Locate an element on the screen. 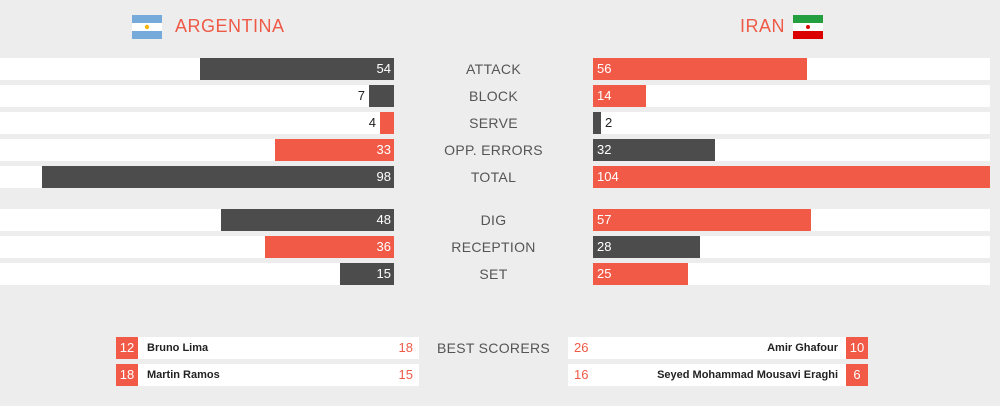  home-stat-track: 33 is located at coordinates (197, 150).